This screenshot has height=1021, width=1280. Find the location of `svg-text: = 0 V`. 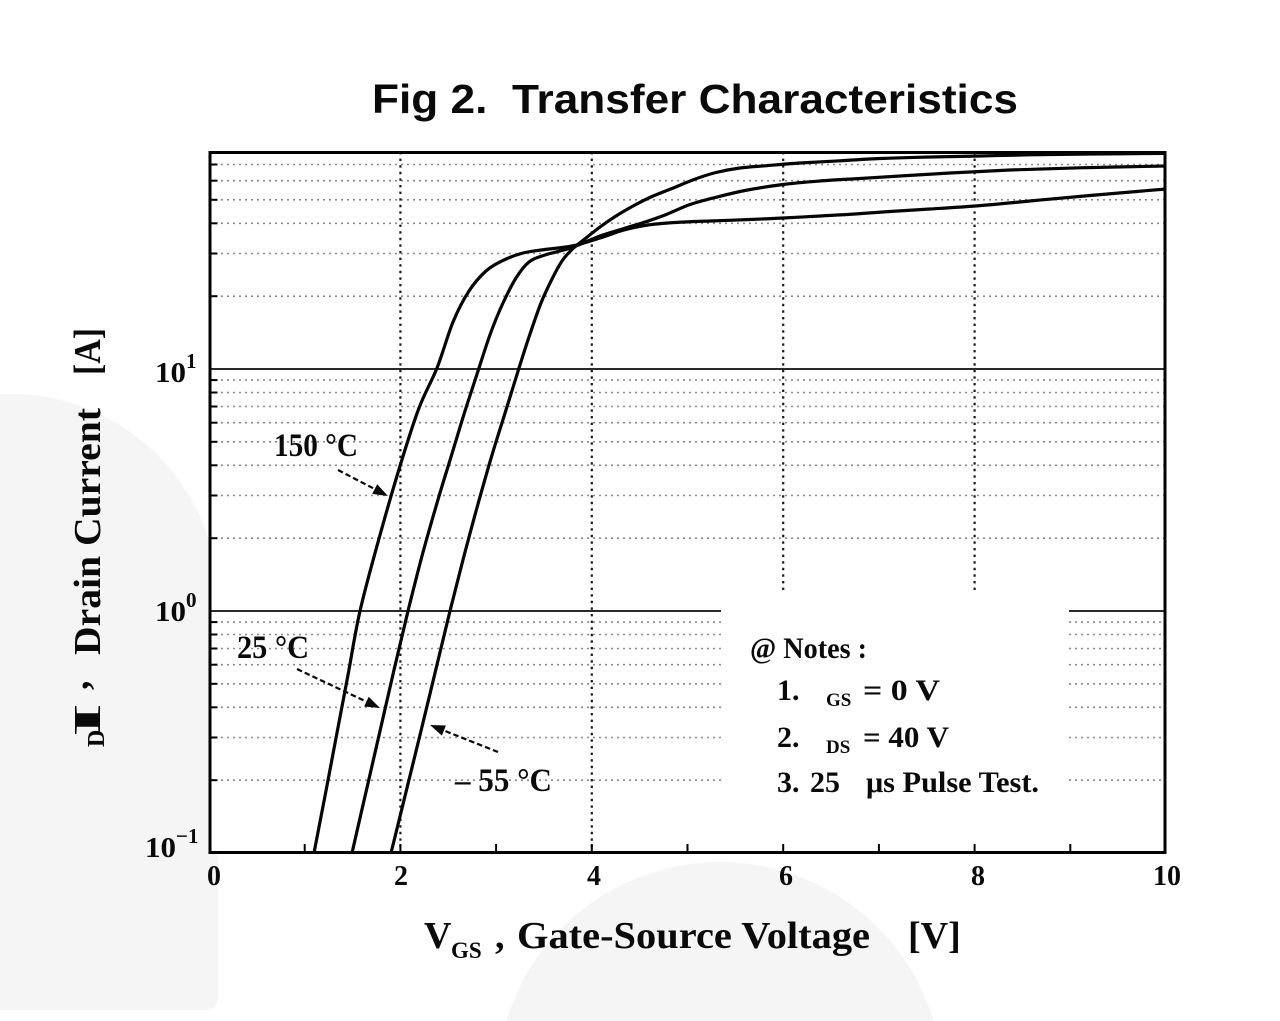

svg-text: = 0 V is located at coordinates (901, 690).